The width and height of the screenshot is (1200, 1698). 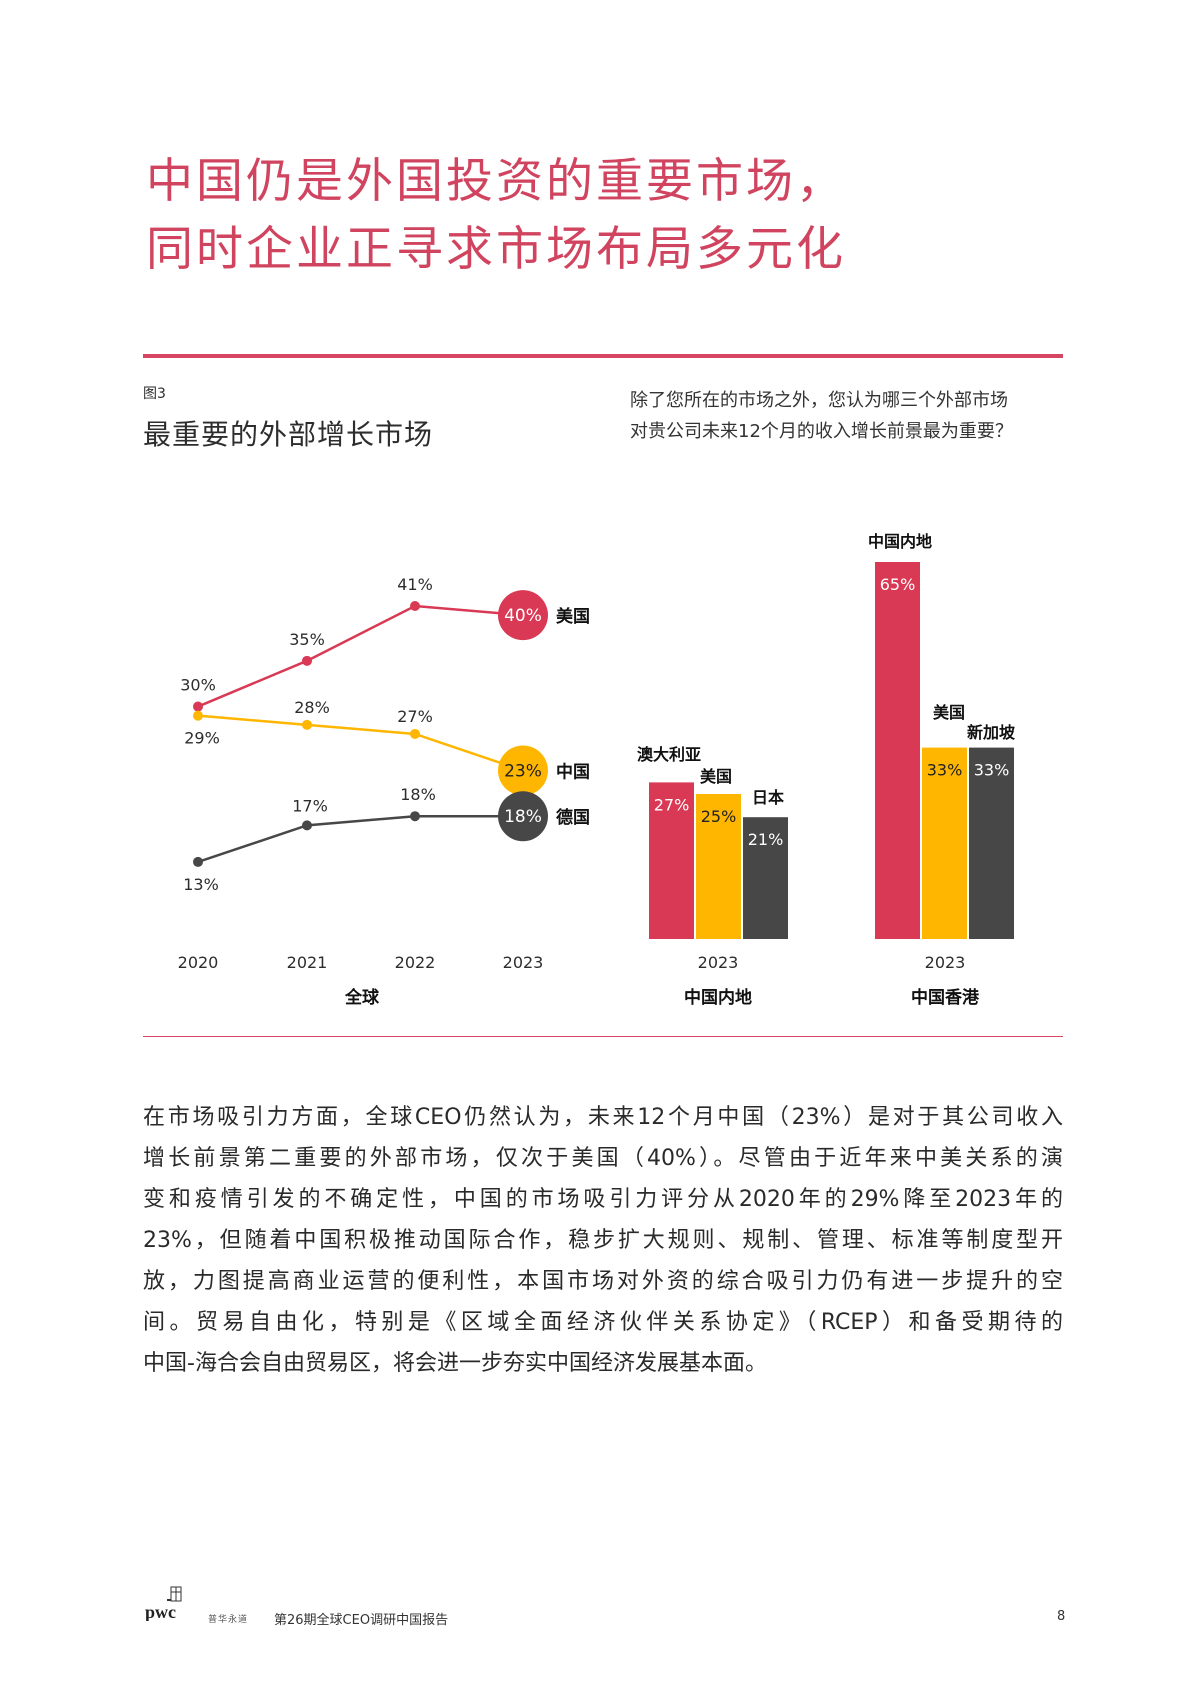 What do you see at coordinates (603, 356) in the screenshot?
I see `section-divider` at bounding box center [603, 356].